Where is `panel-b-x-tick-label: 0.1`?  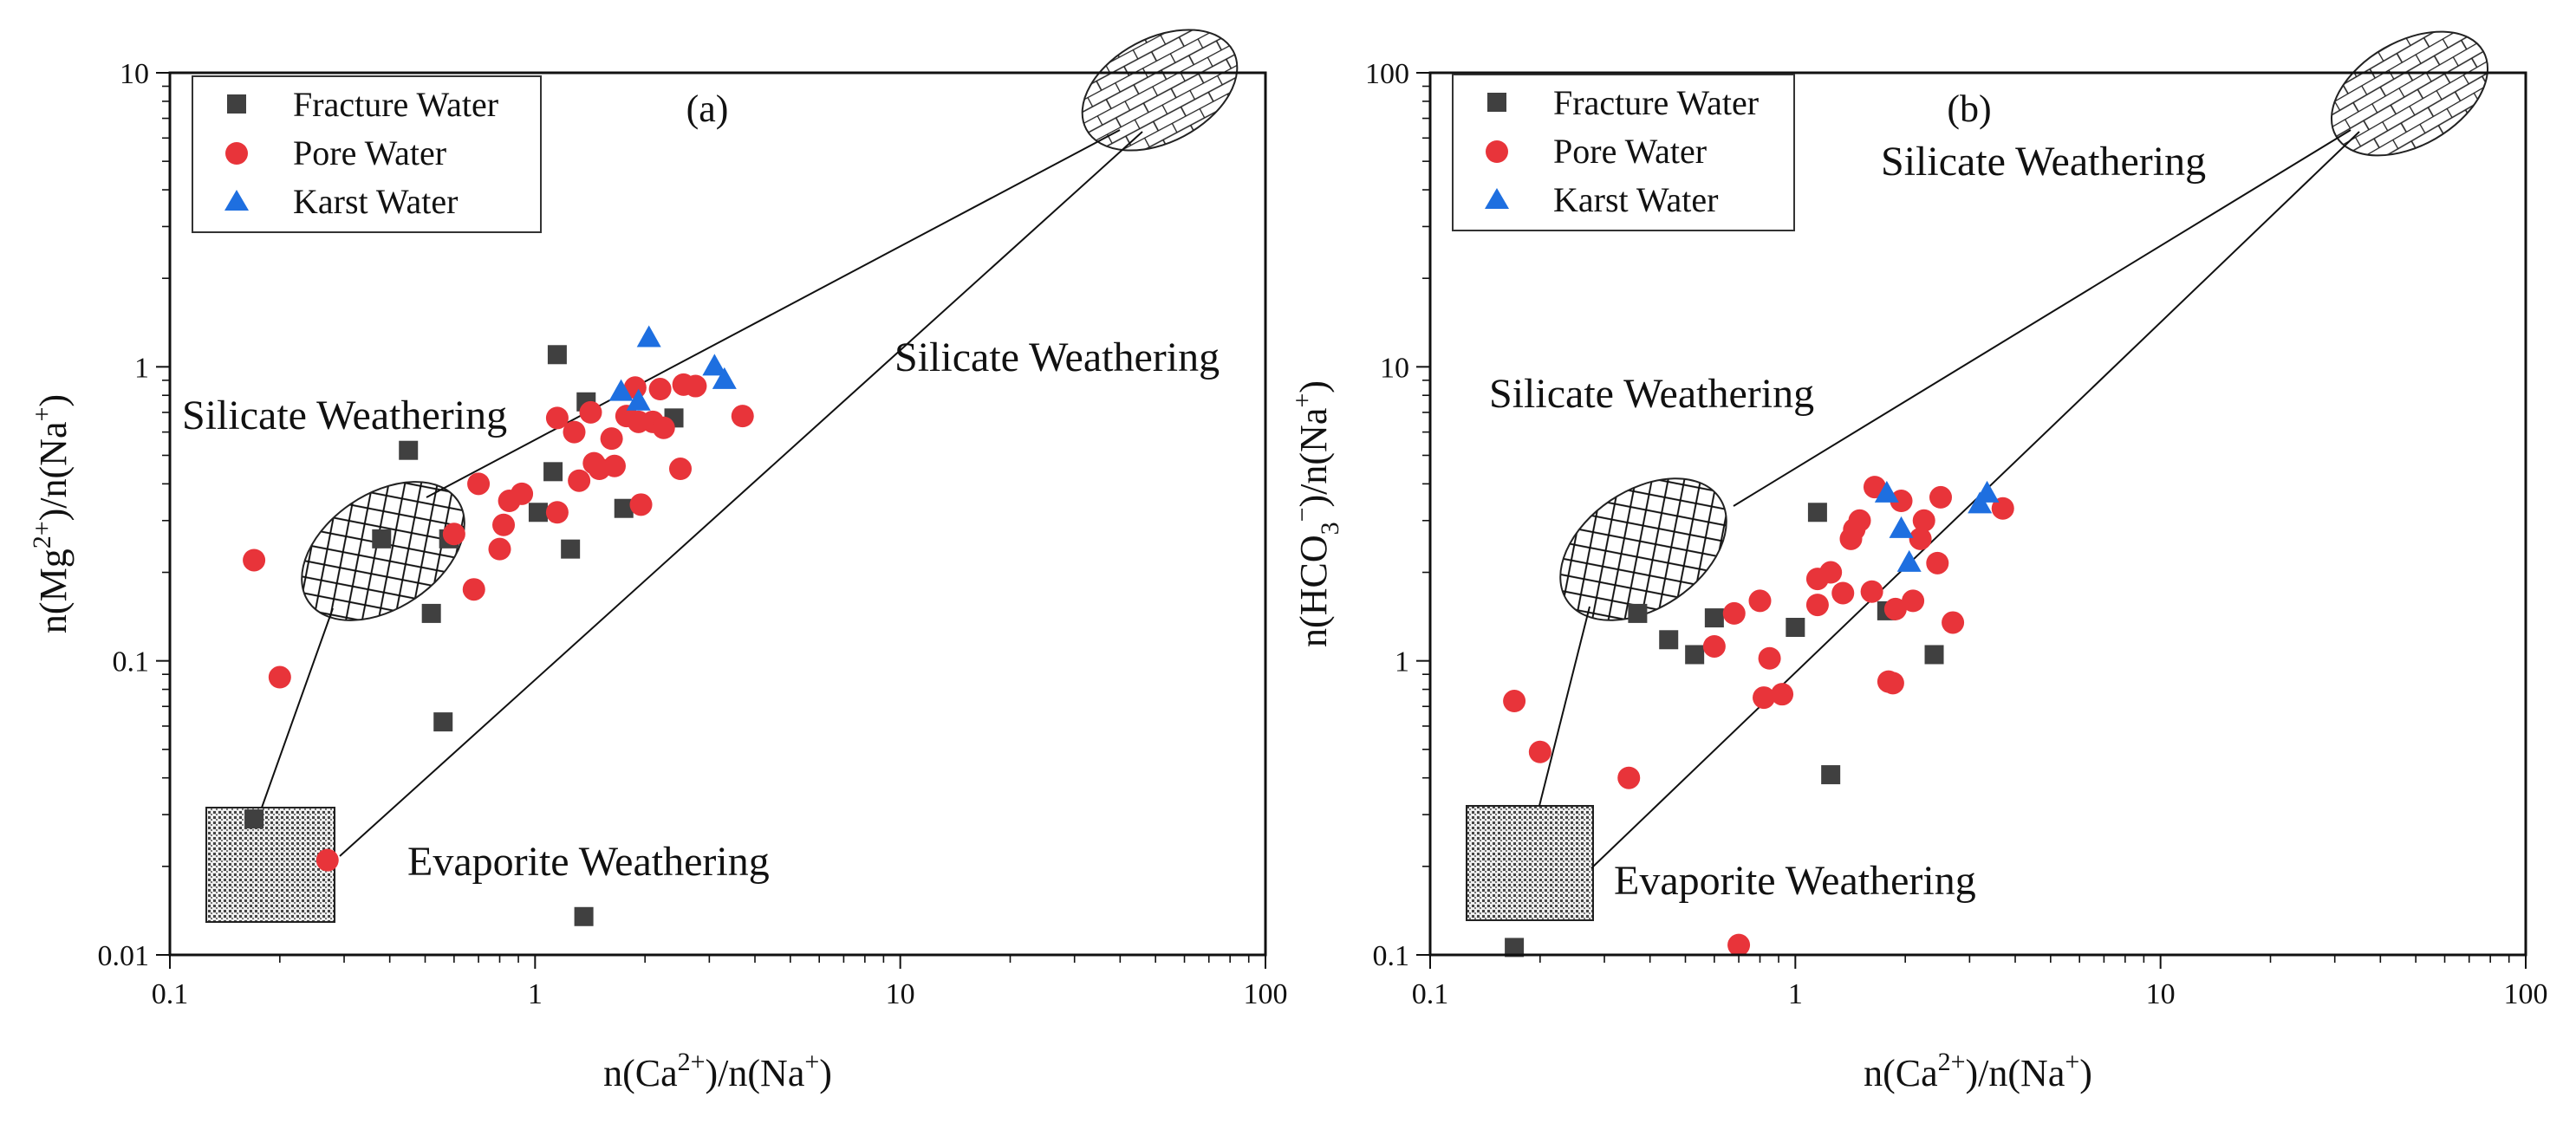
panel-b-x-tick-label: 0.1 is located at coordinates (1430, 994).